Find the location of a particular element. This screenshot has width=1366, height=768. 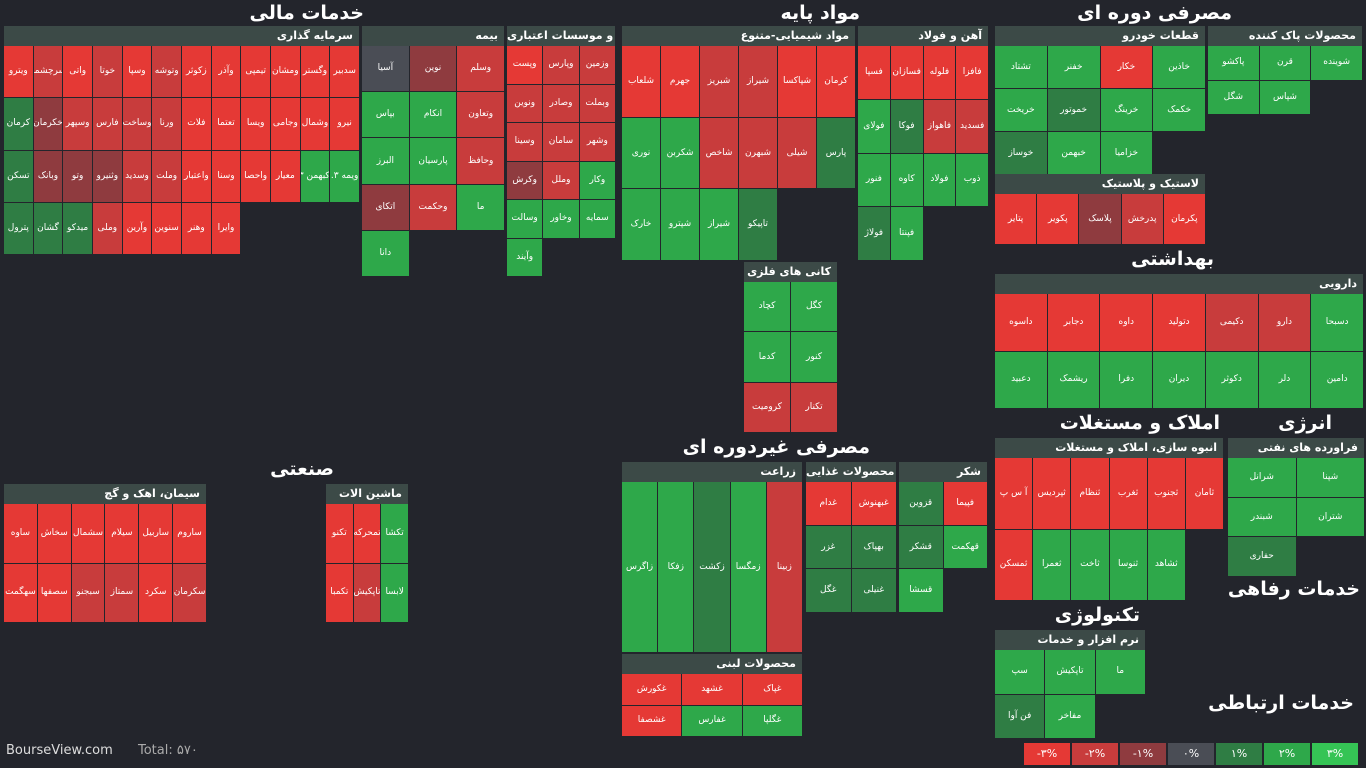

industry-group-title: بیمه is located at coordinates (433, 36).